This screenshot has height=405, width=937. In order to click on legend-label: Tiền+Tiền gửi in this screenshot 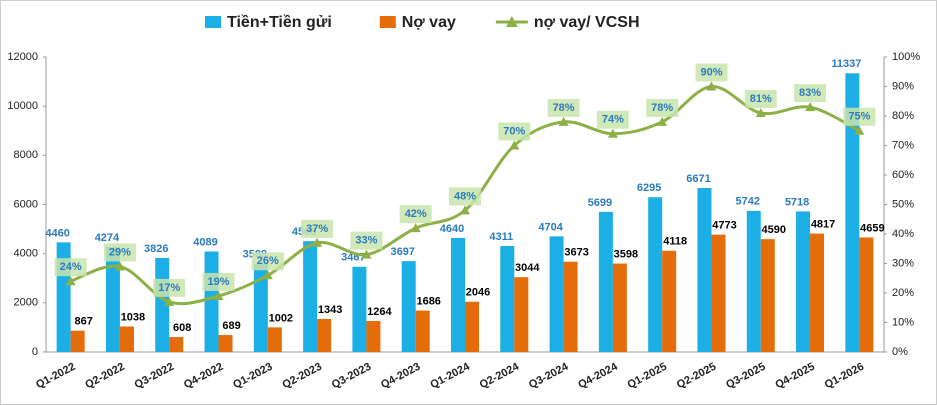, I will do `click(279, 22)`.